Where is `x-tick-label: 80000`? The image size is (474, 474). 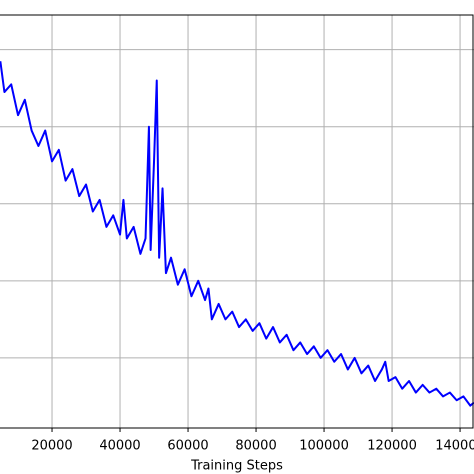
x-tick-label: 80000 is located at coordinates (255, 446).